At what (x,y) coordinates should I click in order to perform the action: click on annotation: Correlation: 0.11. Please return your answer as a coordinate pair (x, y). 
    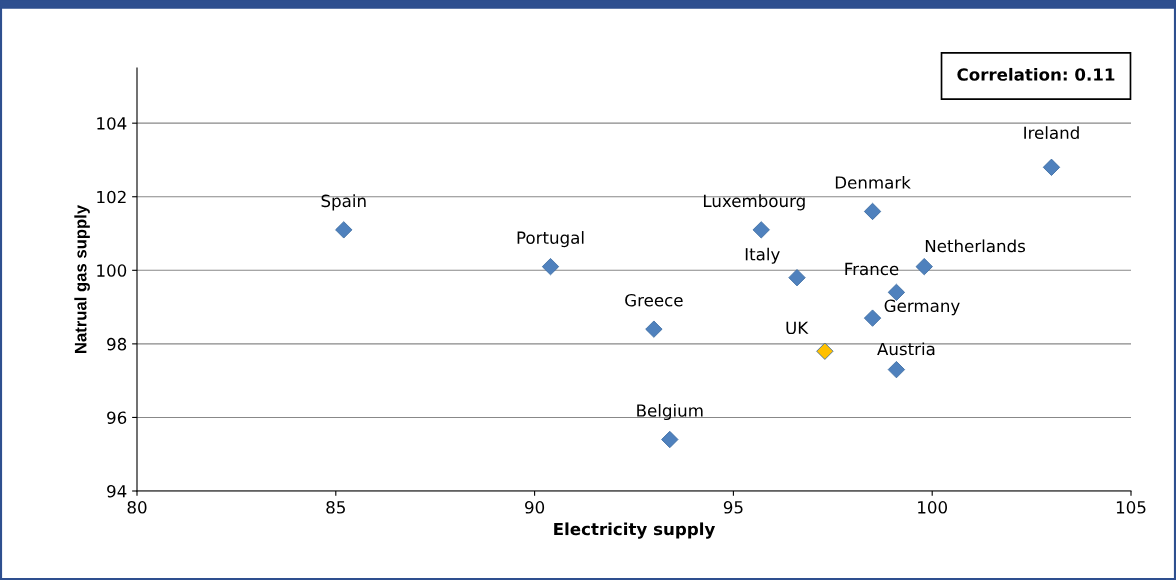
    Looking at the image, I should click on (1036, 74).